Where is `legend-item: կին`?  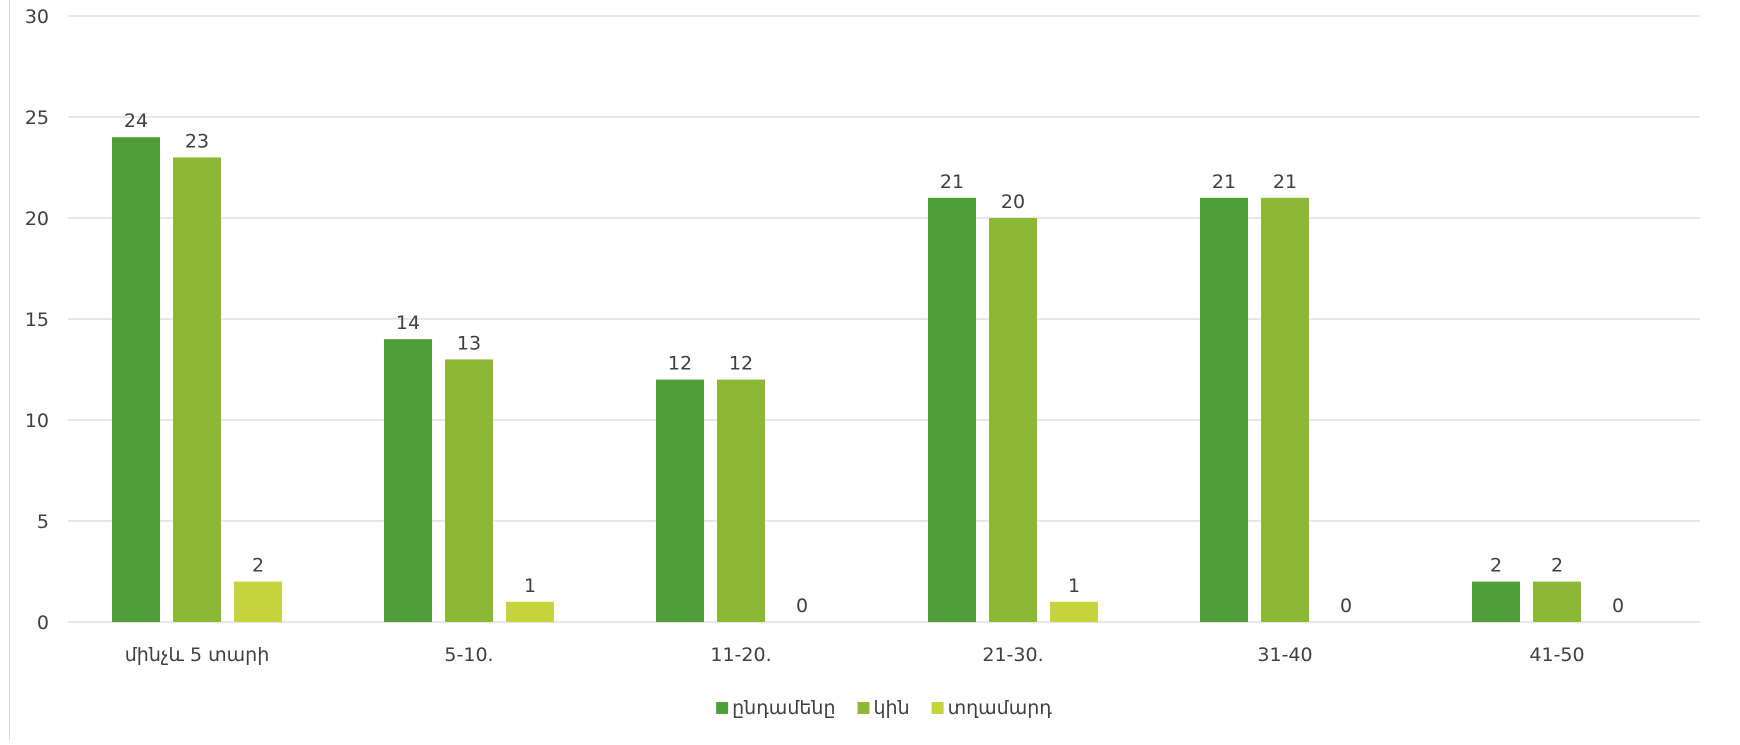
legend-item: կին is located at coordinates (883, 708).